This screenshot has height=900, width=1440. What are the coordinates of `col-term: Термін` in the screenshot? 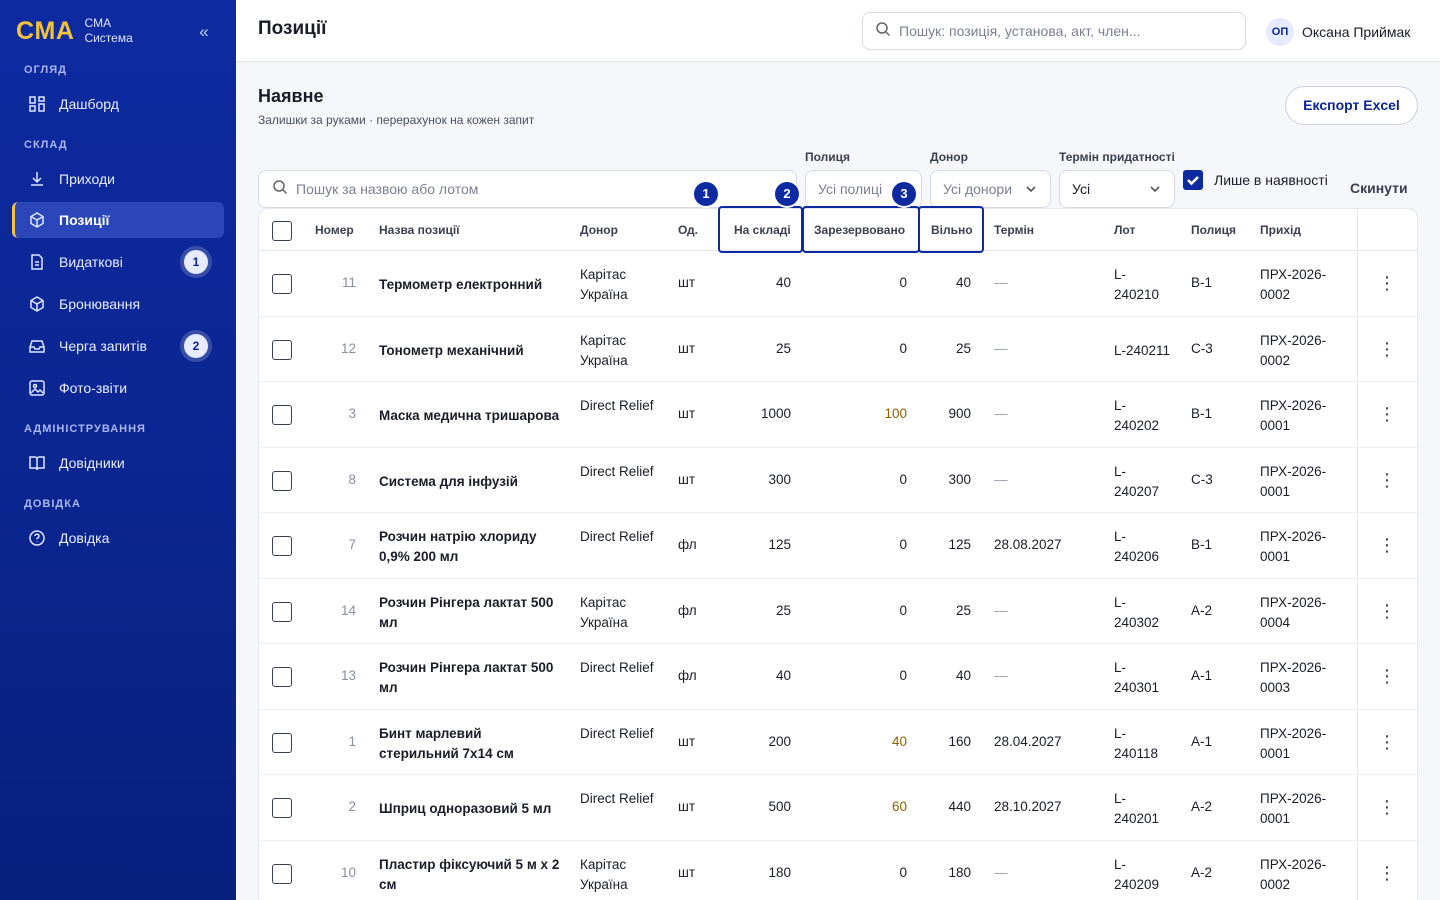 It's located at (1014, 230).